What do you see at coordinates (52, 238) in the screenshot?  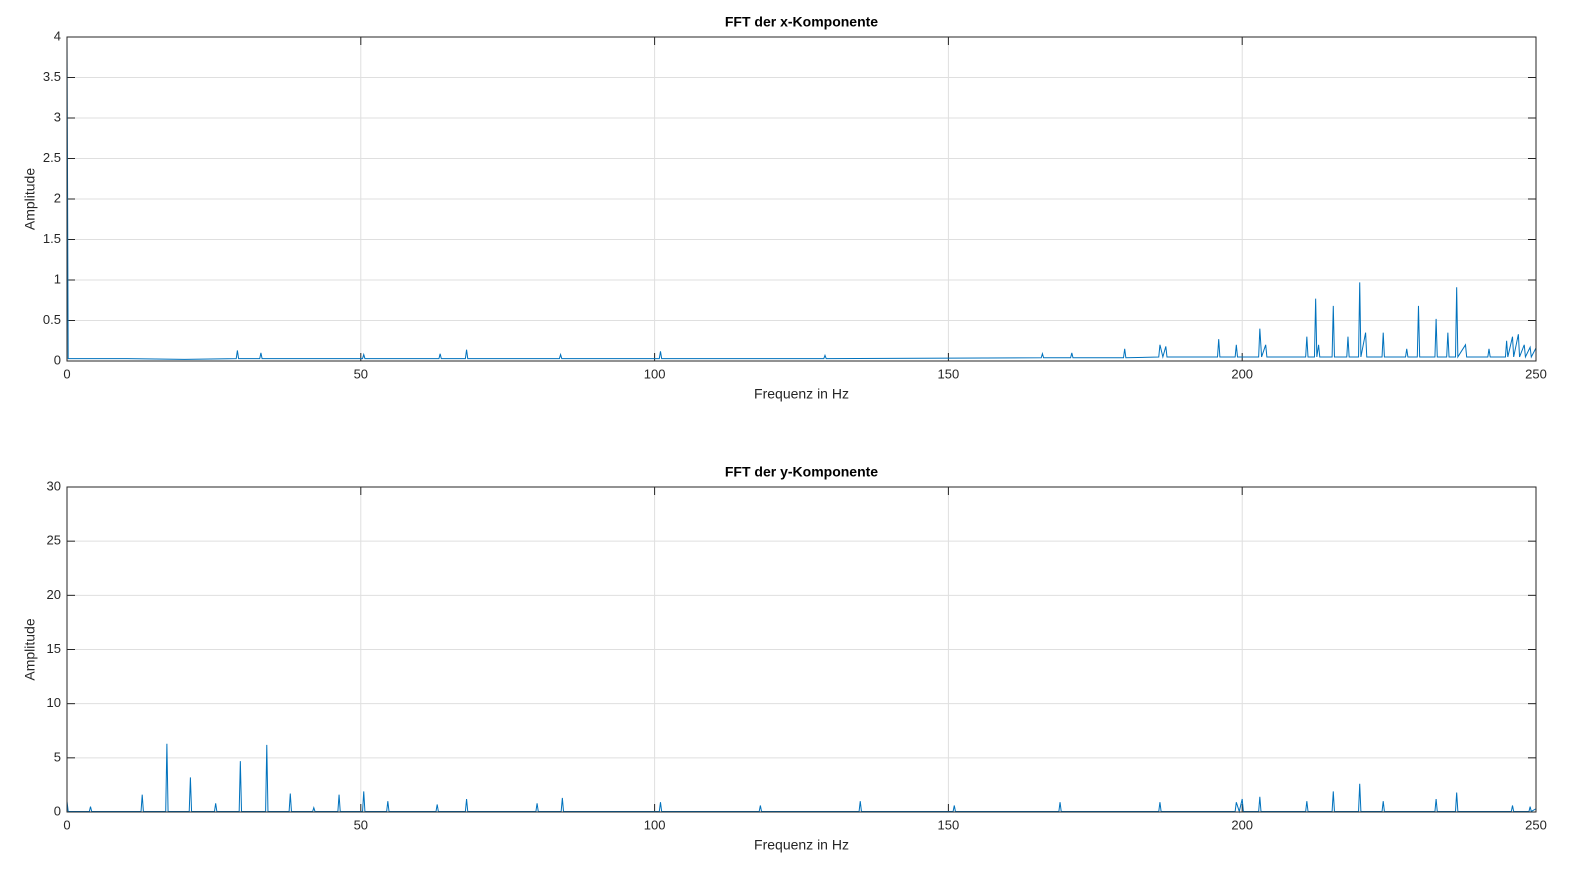 I see `y-tick-label: 1.5` at bounding box center [52, 238].